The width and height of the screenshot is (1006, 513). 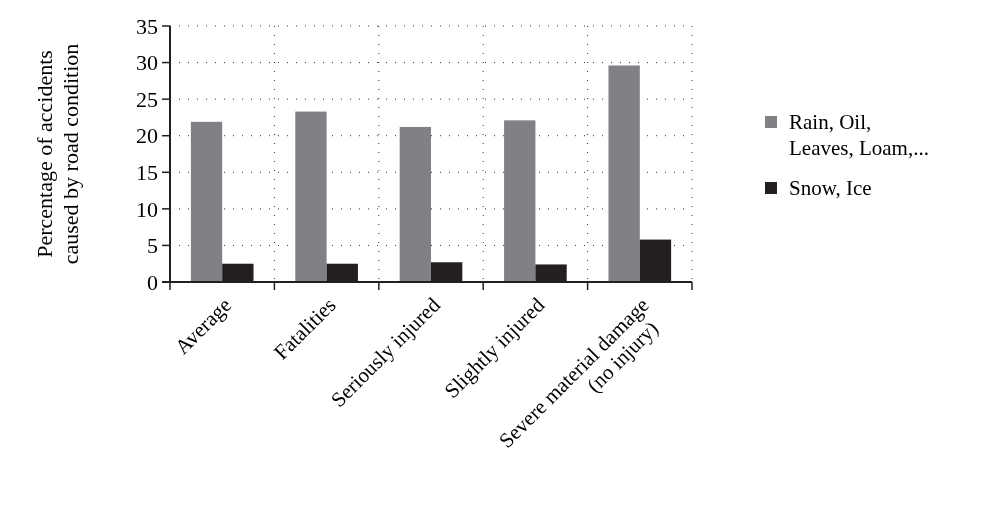 What do you see at coordinates (830, 188) in the screenshot?
I see `legend-label: Snow, Ice` at bounding box center [830, 188].